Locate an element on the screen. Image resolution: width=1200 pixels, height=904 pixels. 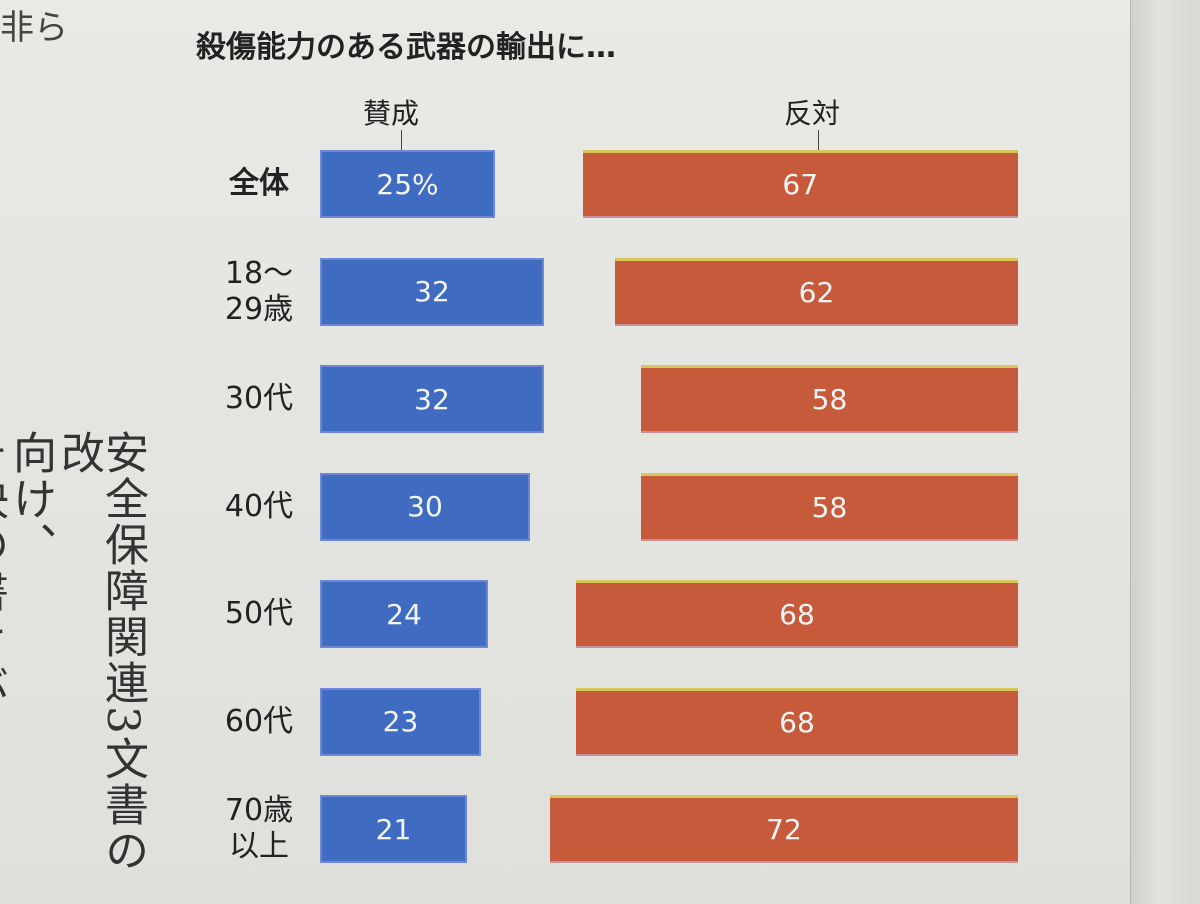
bar-support-value: 23 is located at coordinates (400, 721).